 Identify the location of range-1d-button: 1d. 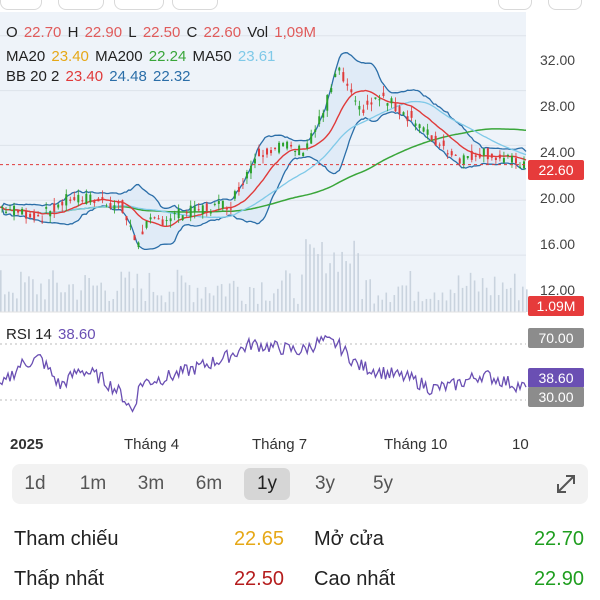
(35, 483).